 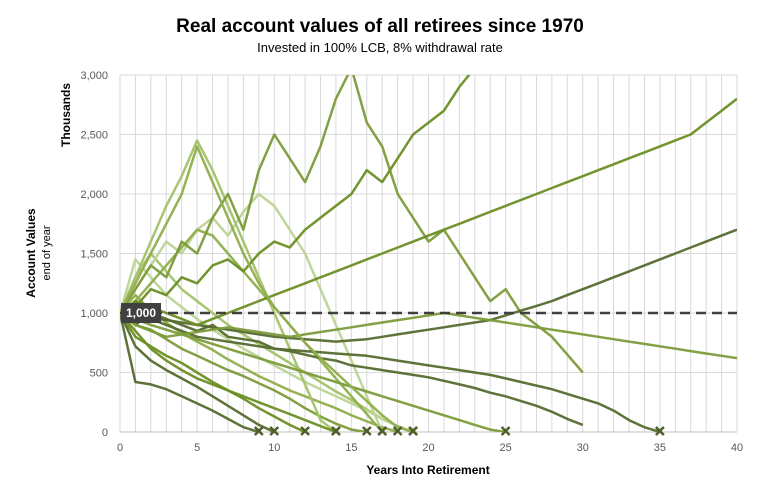 I want to click on y-tick-label: 1,500, so click(x=94, y=255).